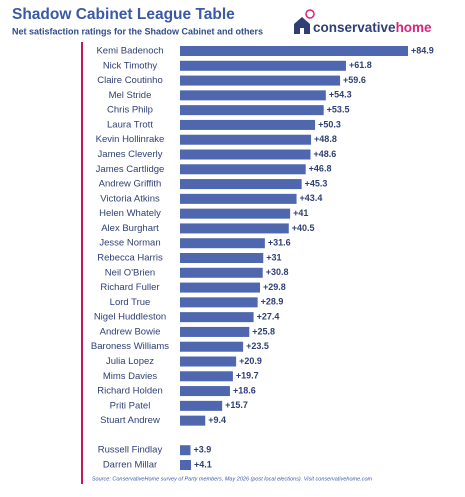  Describe the element at coordinates (130, 95) in the screenshot. I see `category-label: Mel Stride` at that location.